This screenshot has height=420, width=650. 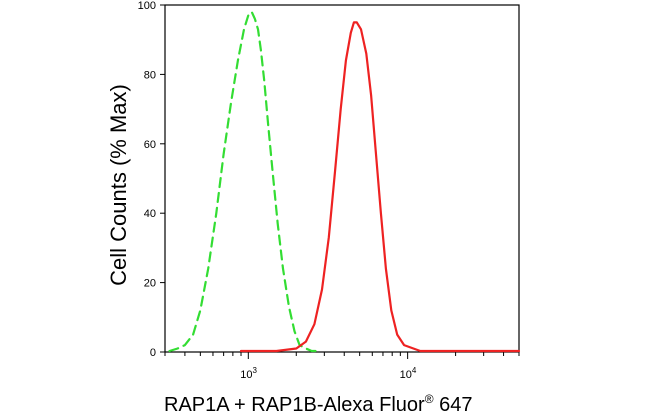 I want to click on y-axis-title: Cell Counts (% Max), so click(x=118, y=185).